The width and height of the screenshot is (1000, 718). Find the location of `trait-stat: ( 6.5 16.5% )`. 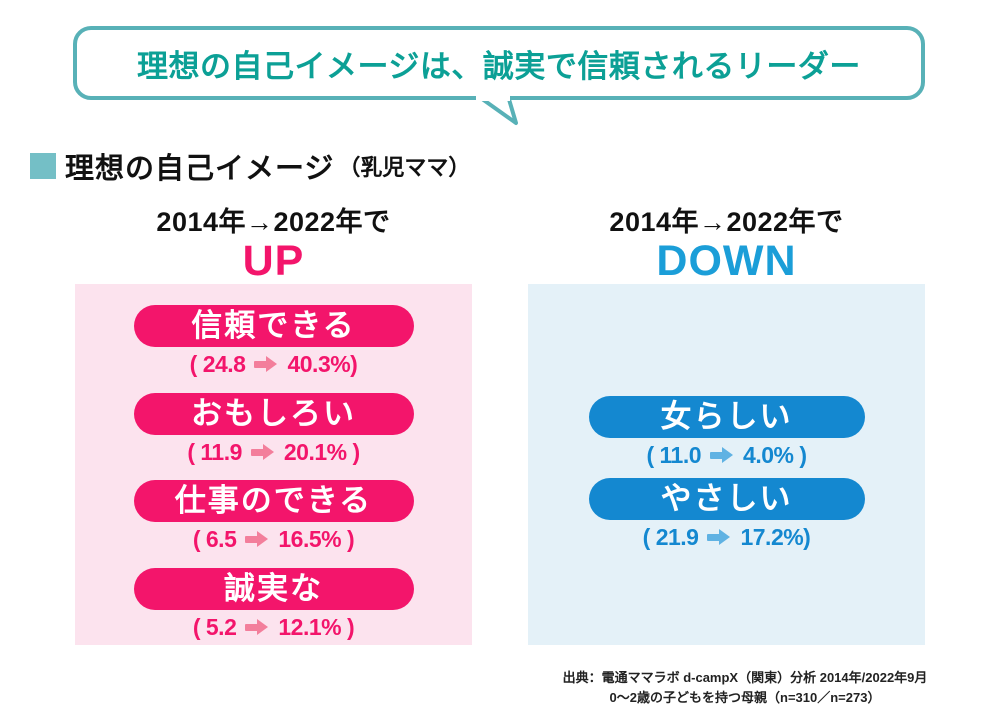

trait-stat: ( 6.5 16.5% ) is located at coordinates (273, 539).